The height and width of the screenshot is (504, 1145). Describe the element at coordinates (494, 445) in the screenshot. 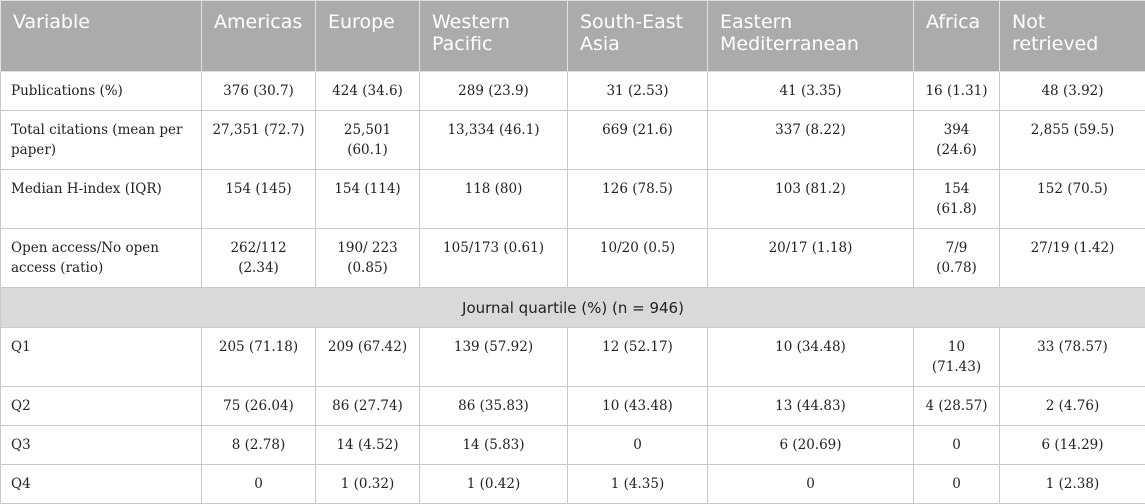

I see `table-cell: 14 (5.83)` at that location.